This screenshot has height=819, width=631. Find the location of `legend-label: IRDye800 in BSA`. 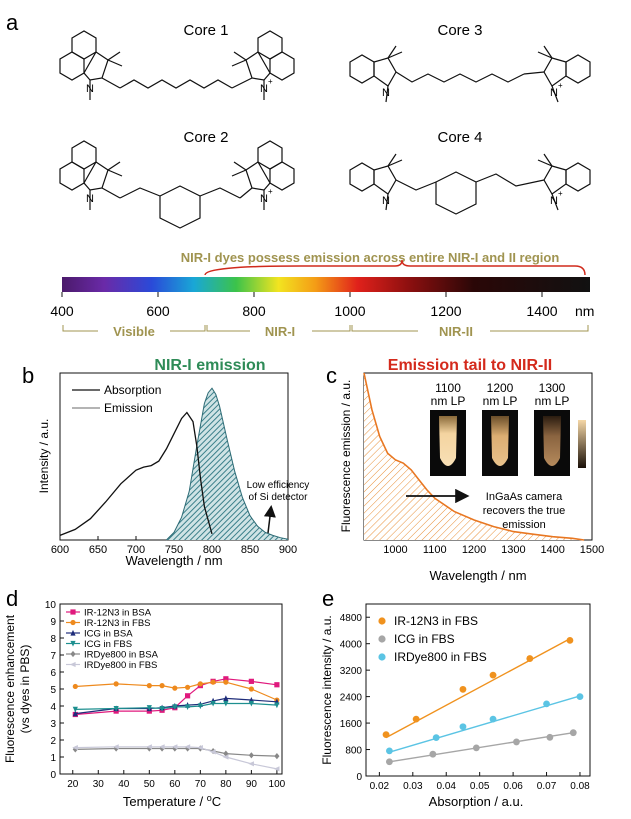

legend-label: IRDye800 in BSA is located at coordinates (121, 655).